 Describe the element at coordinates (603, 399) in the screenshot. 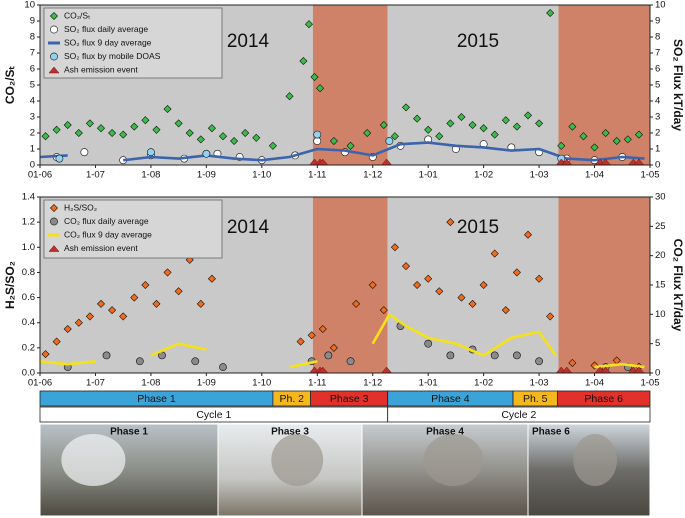

I see `phase-label: Phase 6` at that location.